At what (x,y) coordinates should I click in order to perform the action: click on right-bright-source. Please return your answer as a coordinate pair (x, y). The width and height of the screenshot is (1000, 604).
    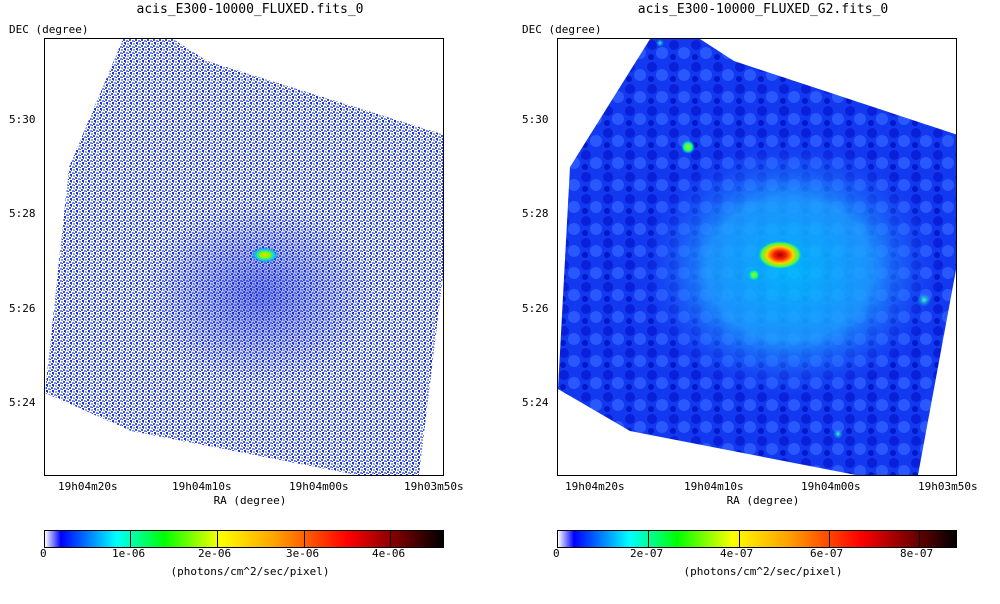
    Looking at the image, I should click on (780, 255).